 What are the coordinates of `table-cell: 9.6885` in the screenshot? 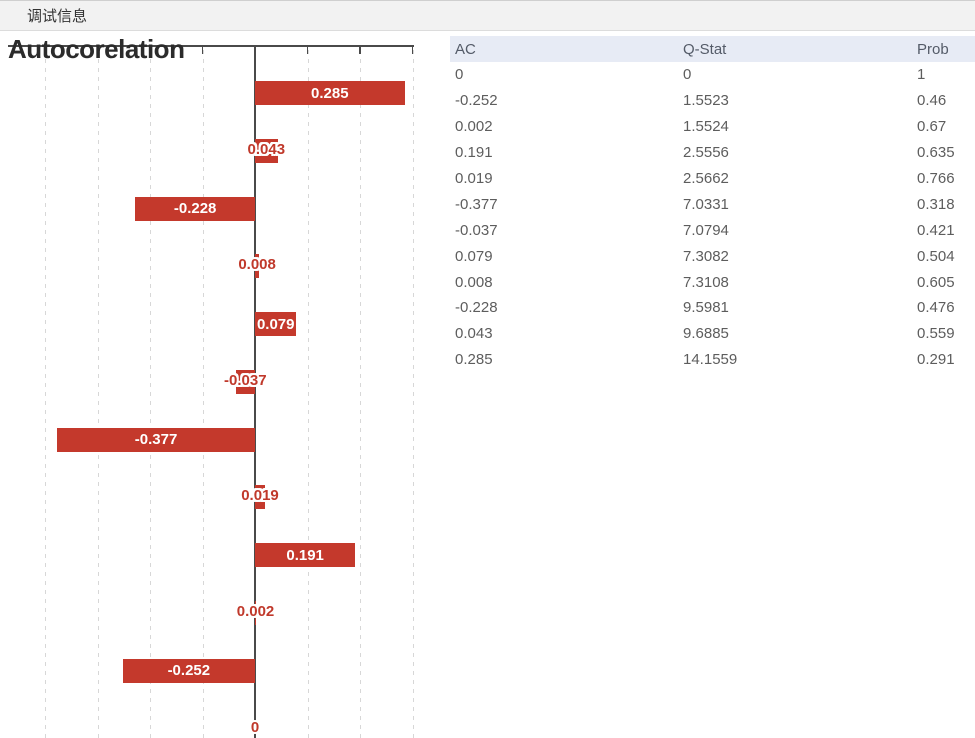 It's located at (706, 334).